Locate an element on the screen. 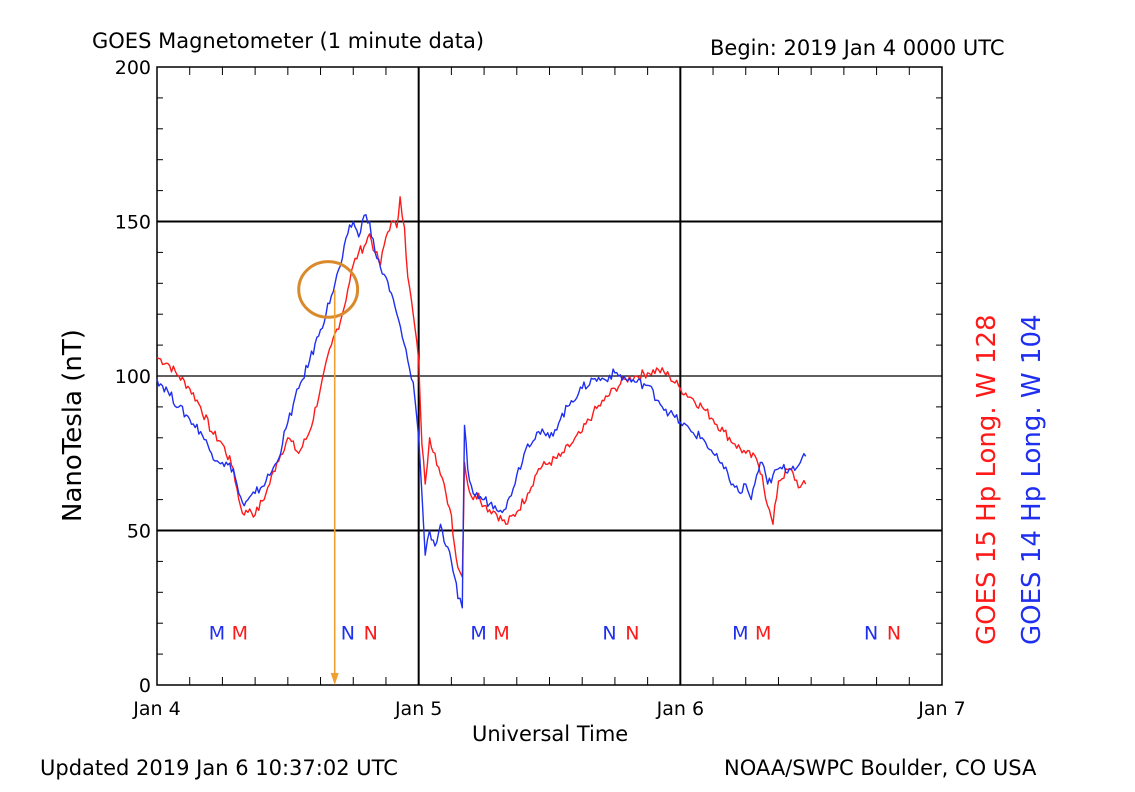  x-tick-label: Jan 6 is located at coordinates (680, 709).